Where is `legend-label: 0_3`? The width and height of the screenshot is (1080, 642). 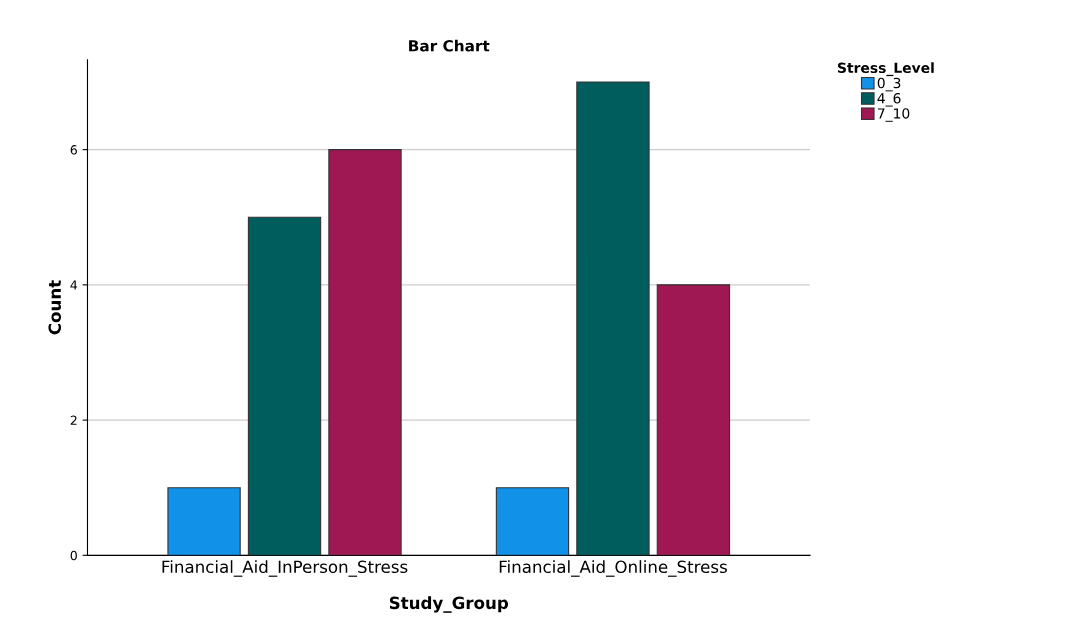
legend-label: 0_3 is located at coordinates (889, 84).